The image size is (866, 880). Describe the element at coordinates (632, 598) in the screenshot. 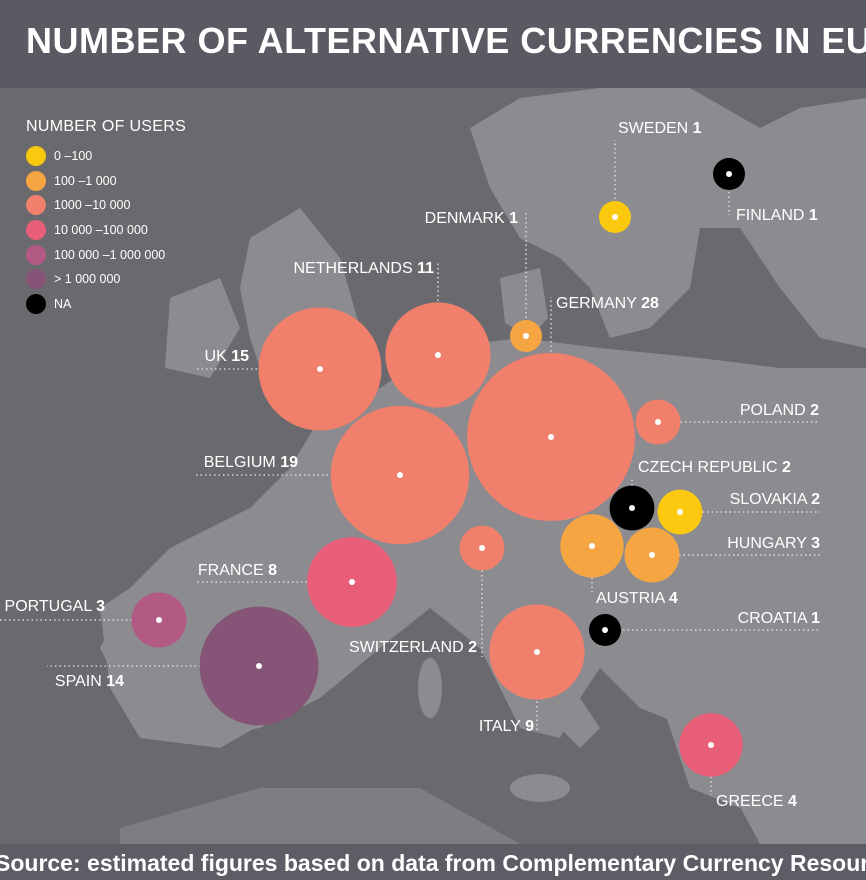

I see `country-name: AUSTRIA` at that location.